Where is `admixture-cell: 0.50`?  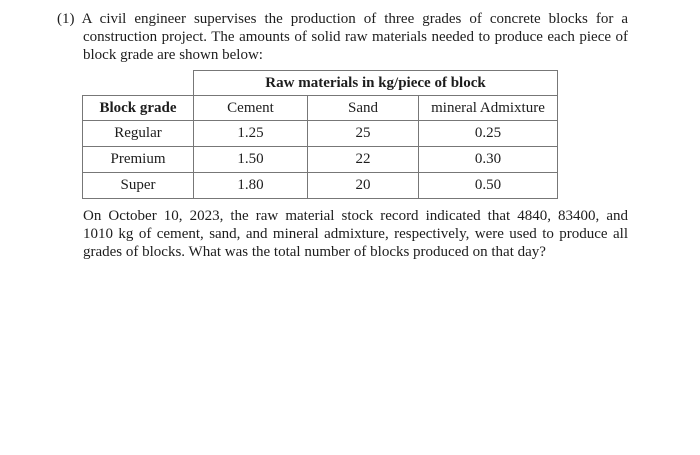 admixture-cell: 0.50 is located at coordinates (488, 185).